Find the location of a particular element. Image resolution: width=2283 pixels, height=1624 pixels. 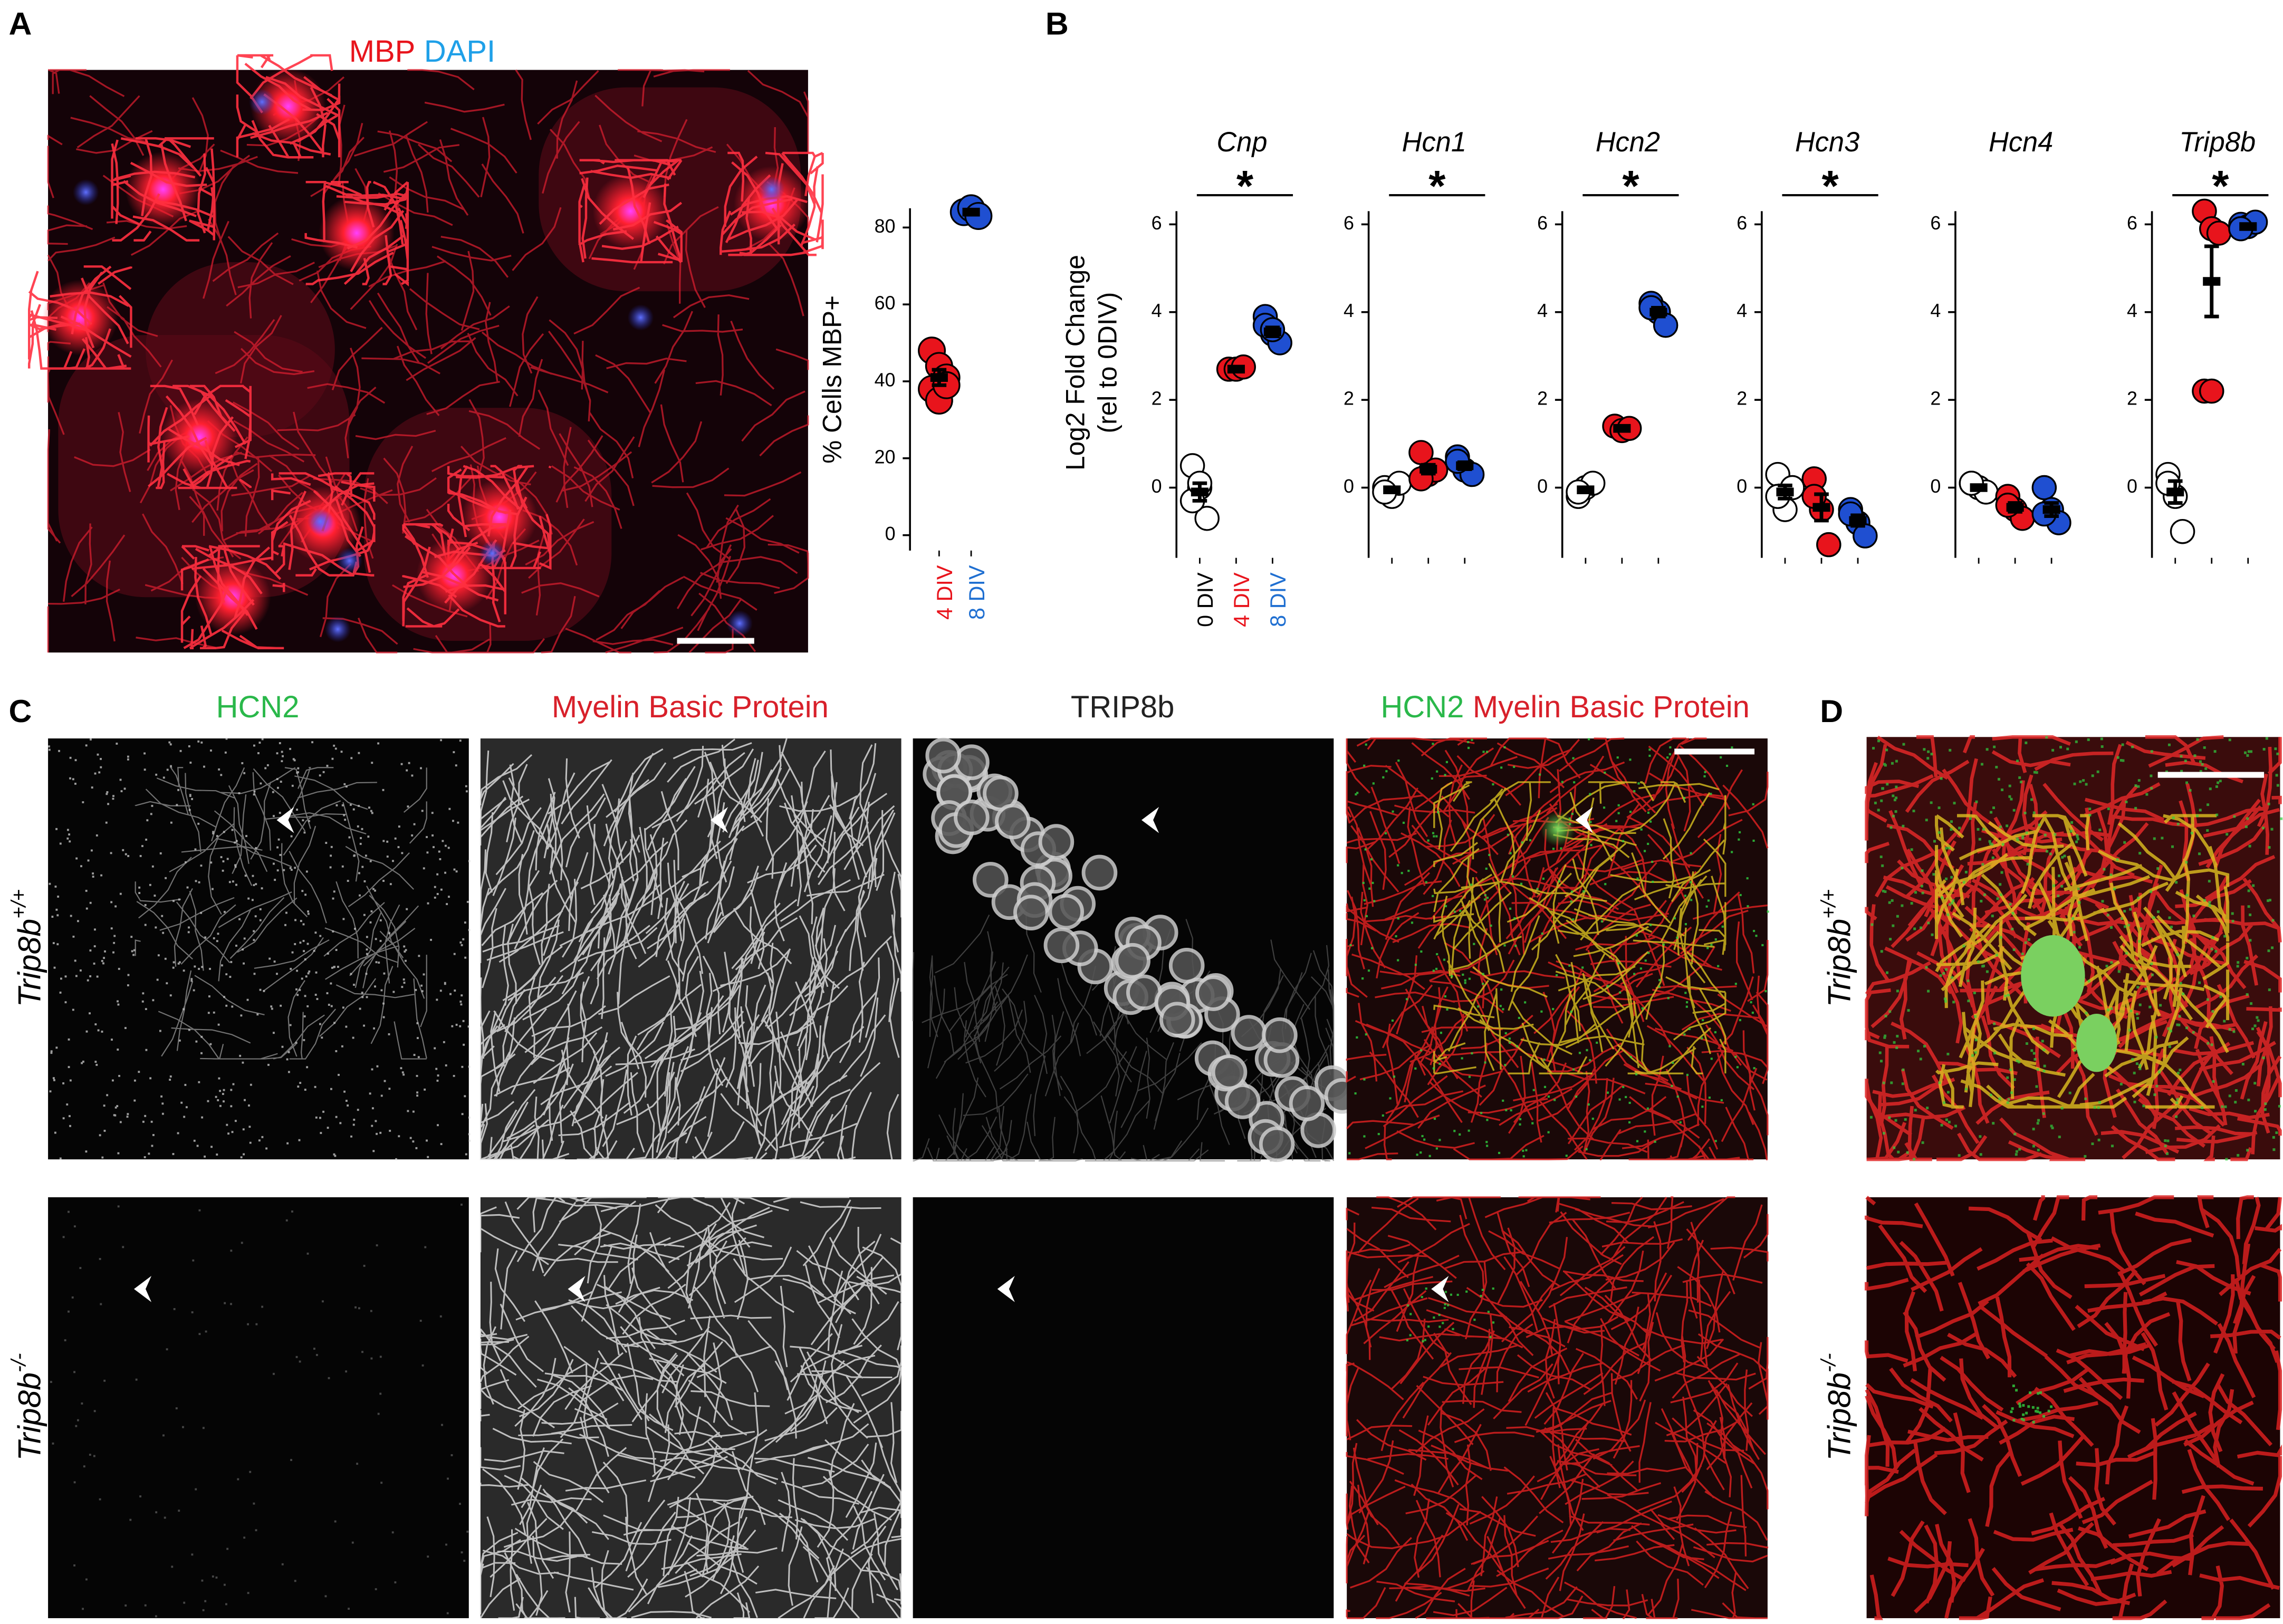

y-axis-label: Log2 Fold Change is located at coordinates (1075, 362).